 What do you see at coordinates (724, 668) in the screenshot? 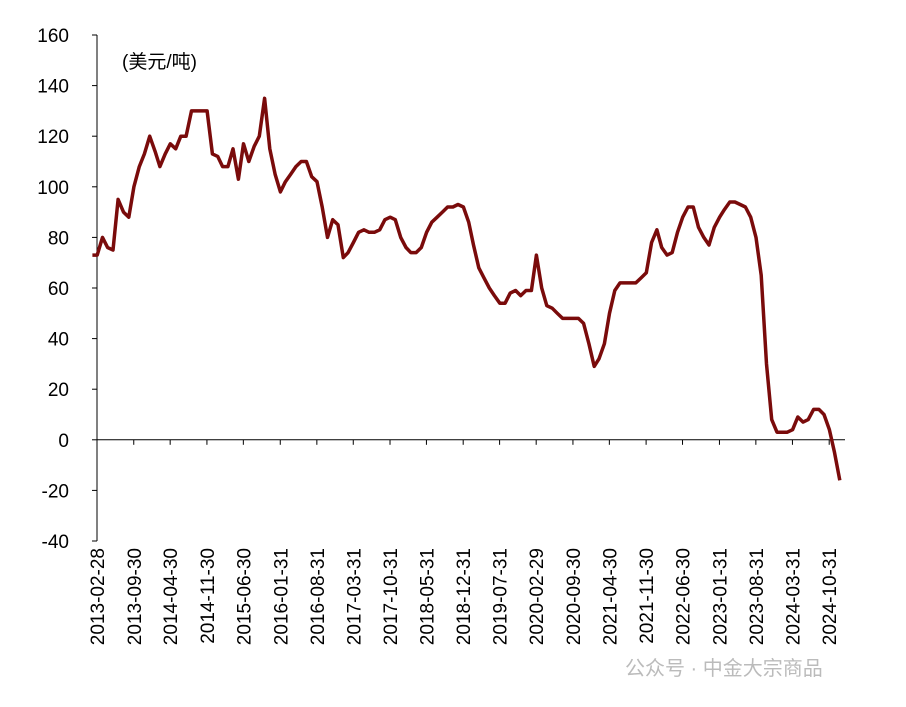
I see `watermark: 公众号 · 中金大宗商品` at bounding box center [724, 668].